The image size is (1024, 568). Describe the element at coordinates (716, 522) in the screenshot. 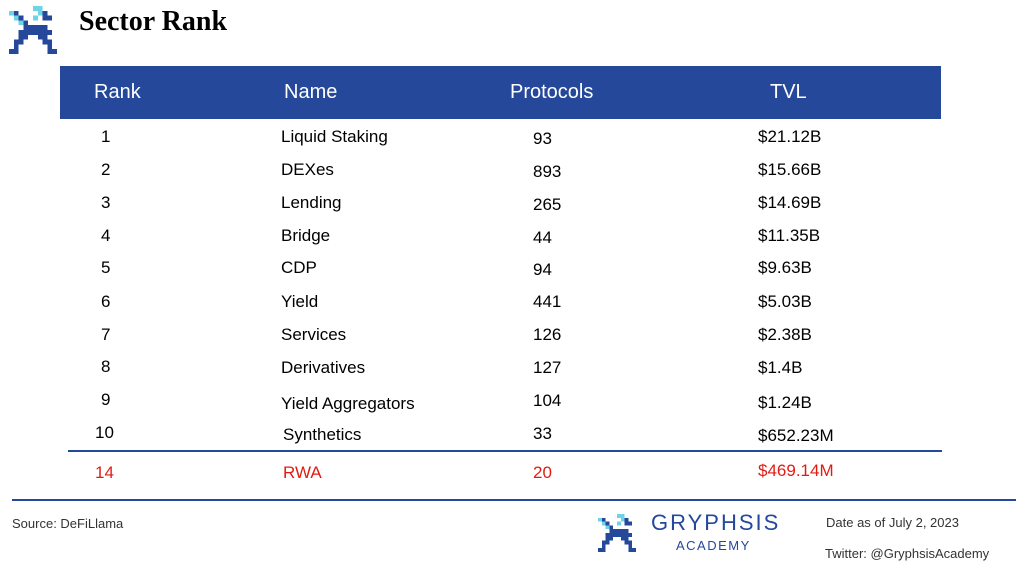

I see `brand-name: GRYPHSIS` at that location.